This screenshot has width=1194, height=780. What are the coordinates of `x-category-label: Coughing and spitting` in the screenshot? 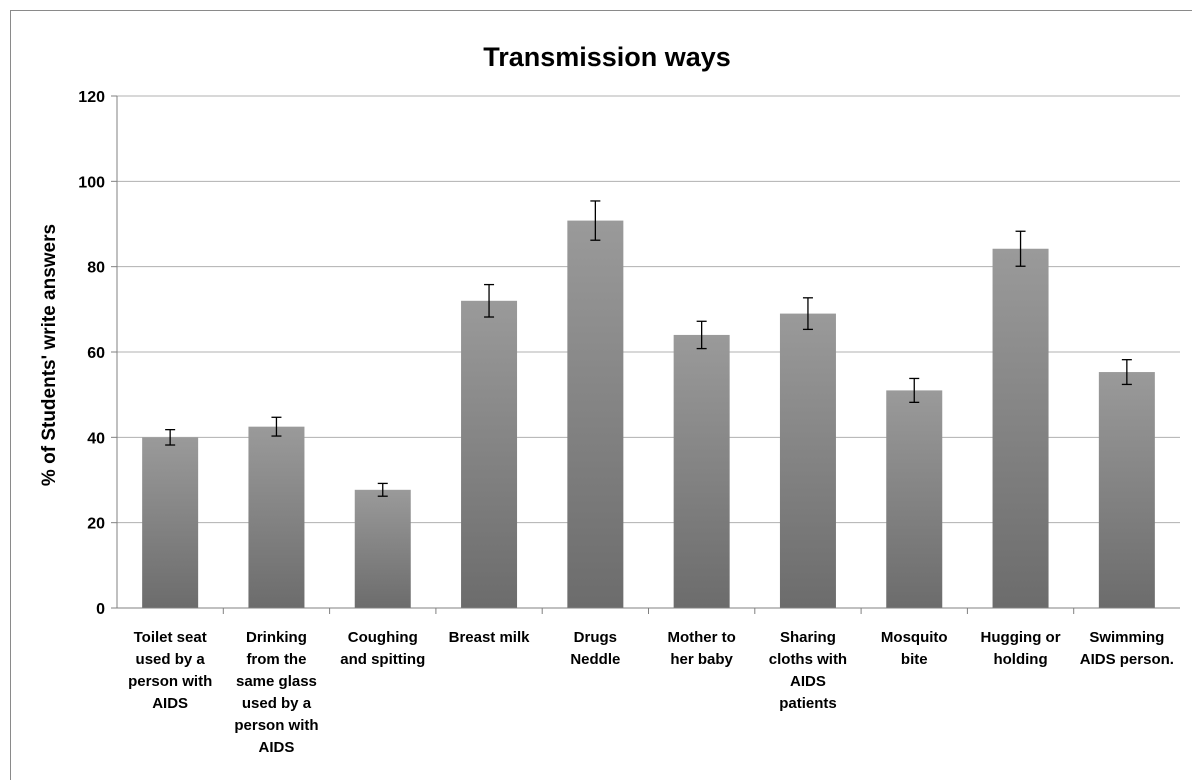 It's located at (382, 648).